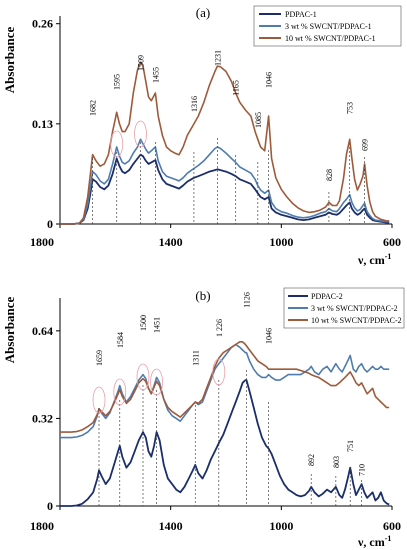  Describe the element at coordinates (120, 340) in the screenshot. I see `peak-label: 1584` at that location.